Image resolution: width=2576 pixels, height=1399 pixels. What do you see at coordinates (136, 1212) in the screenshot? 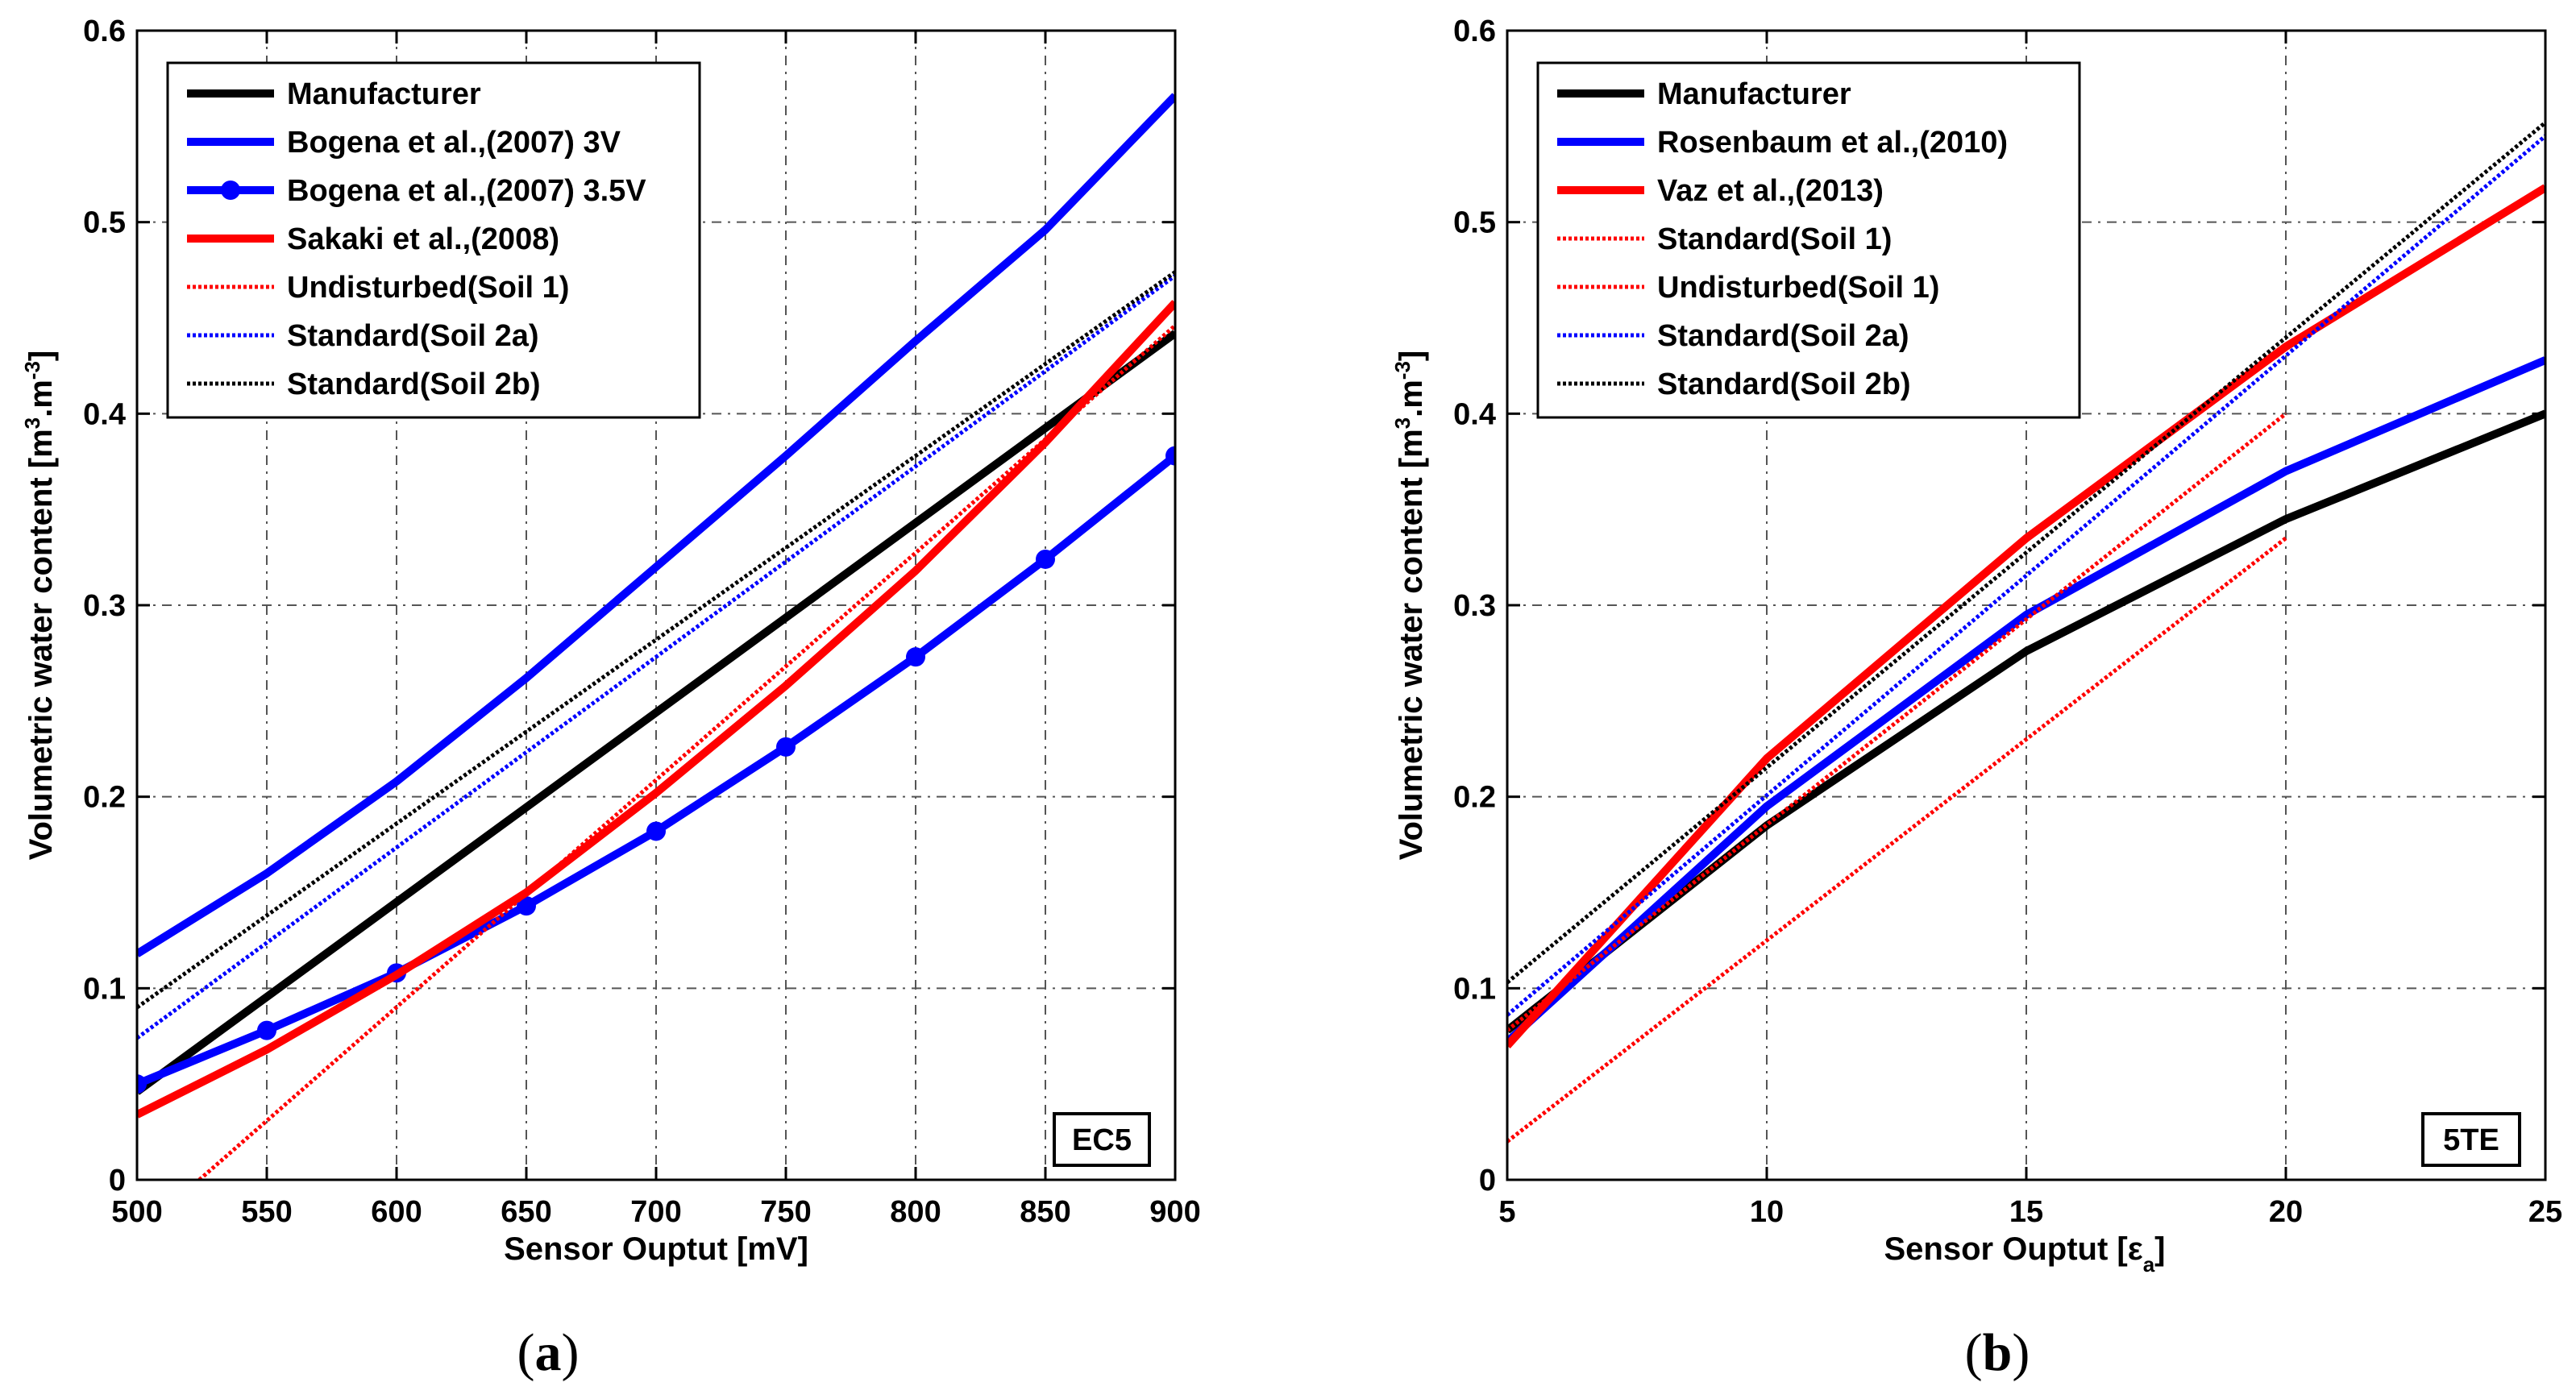
I see `x-tick-label: 500` at bounding box center [136, 1212].